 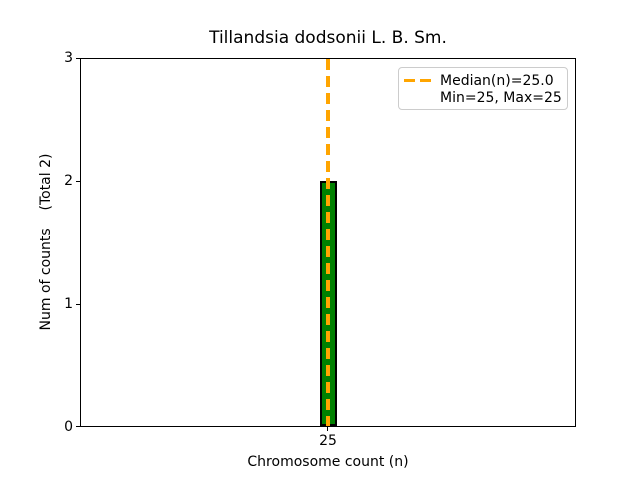 I want to click on x-tick-label: 25, so click(x=328, y=441).